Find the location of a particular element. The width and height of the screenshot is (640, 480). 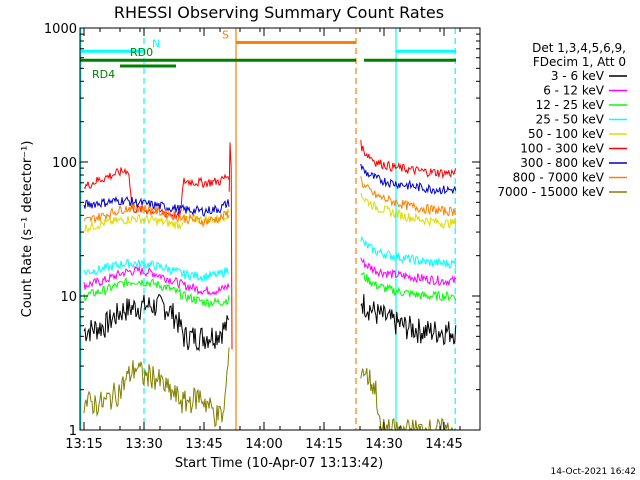

series-6-12-kev is located at coordinates (270, 276).